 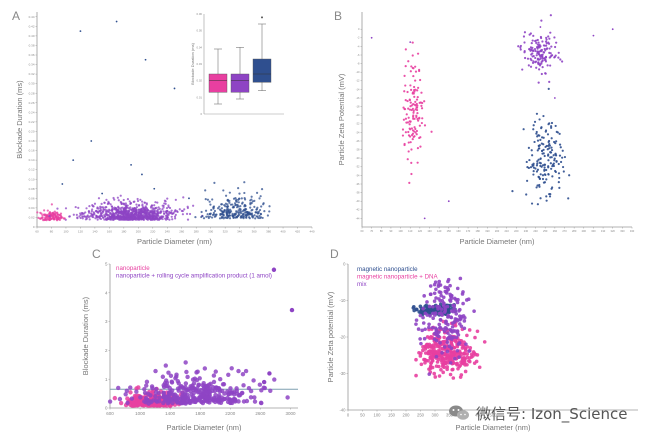 I want to click on y-tick-label: -4, so click(x=358, y=46).